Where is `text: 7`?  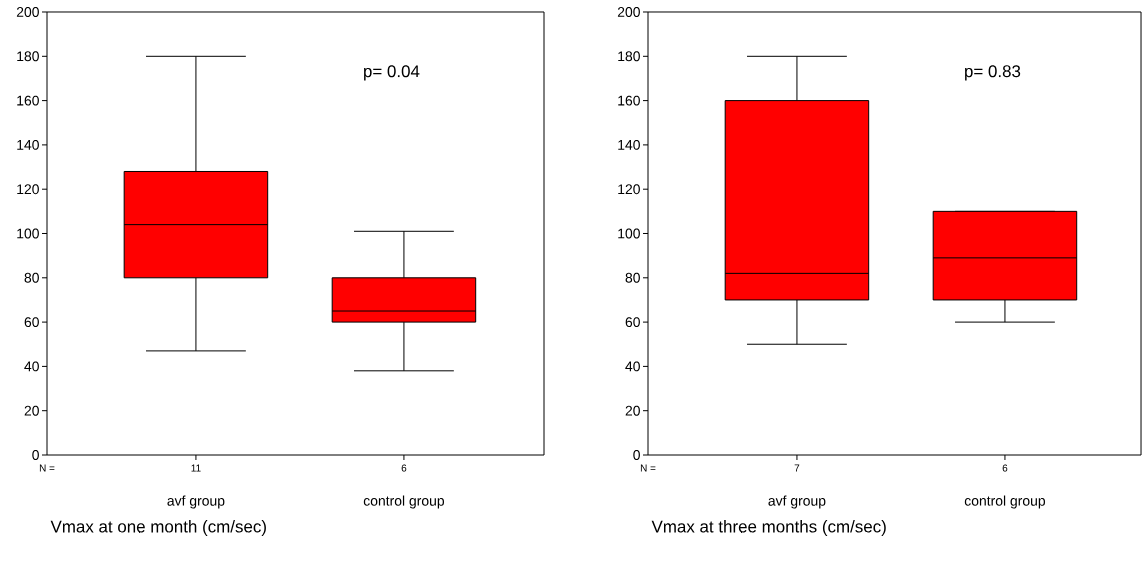
text: 7 is located at coordinates (797, 468).